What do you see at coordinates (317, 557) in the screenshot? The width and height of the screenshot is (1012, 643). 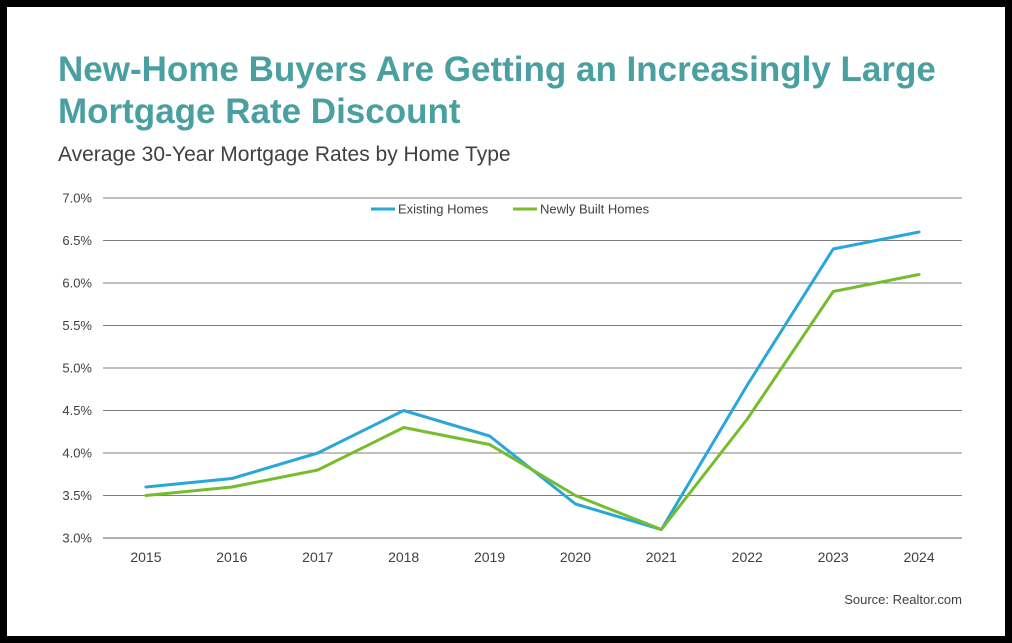 I see `x-tick-label: 2017` at bounding box center [317, 557].